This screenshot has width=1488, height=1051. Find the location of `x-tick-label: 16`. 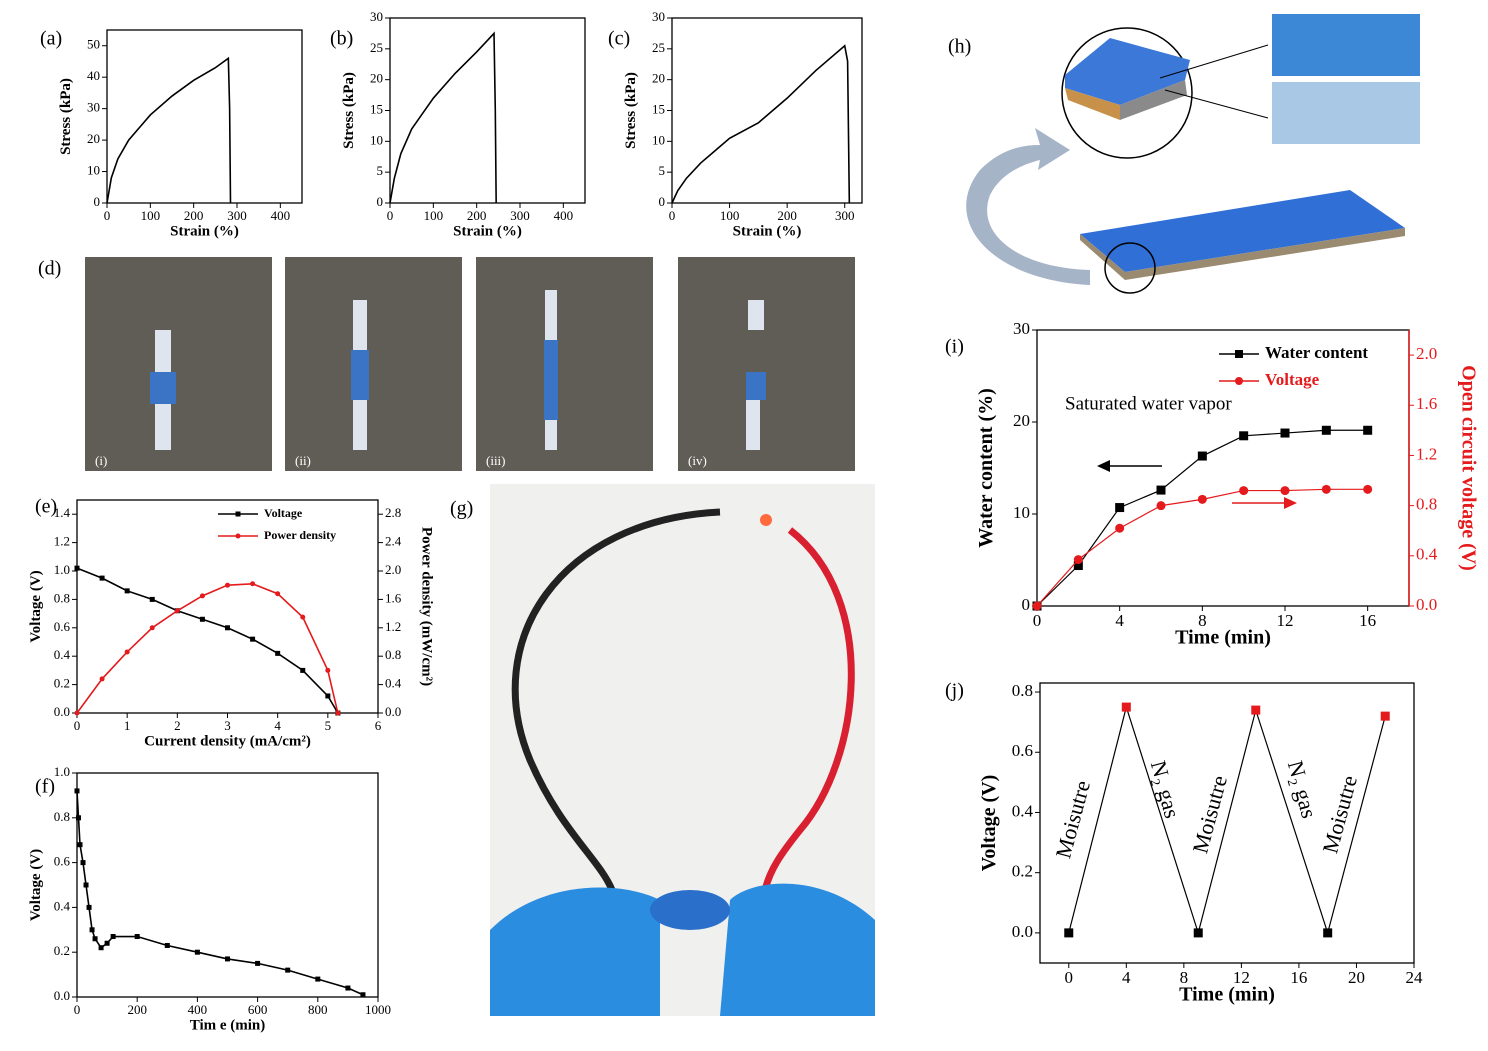

x-tick-label: 16 is located at coordinates (1298, 977).